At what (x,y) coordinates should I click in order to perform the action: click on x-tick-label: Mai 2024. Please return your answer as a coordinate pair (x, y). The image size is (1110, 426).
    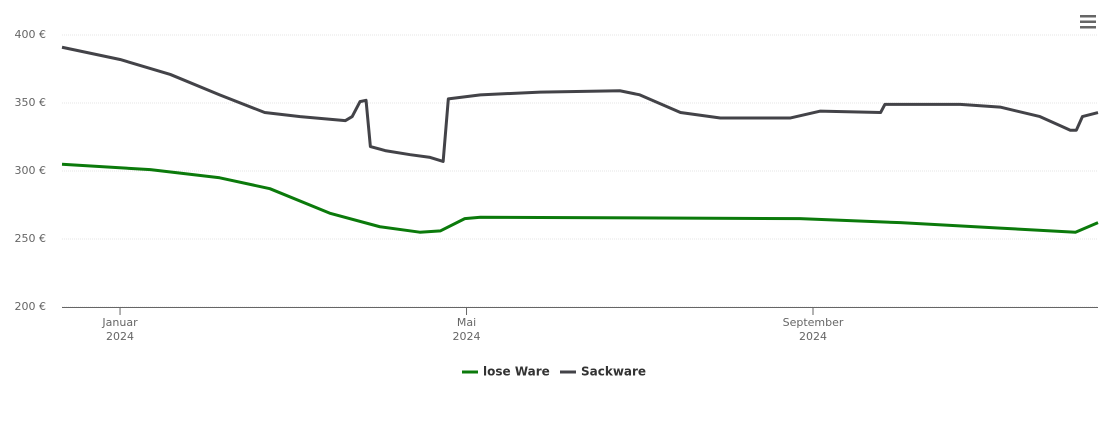
    Looking at the image, I should click on (467, 329).